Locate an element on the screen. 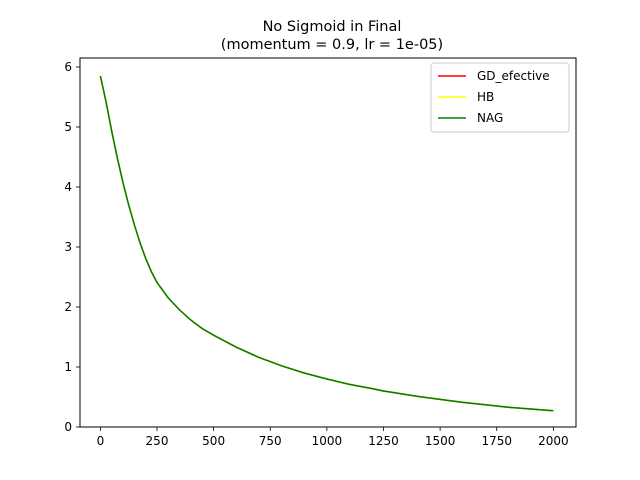 This screenshot has width=640, height=480. y-tick-label: 1 is located at coordinates (68, 367).